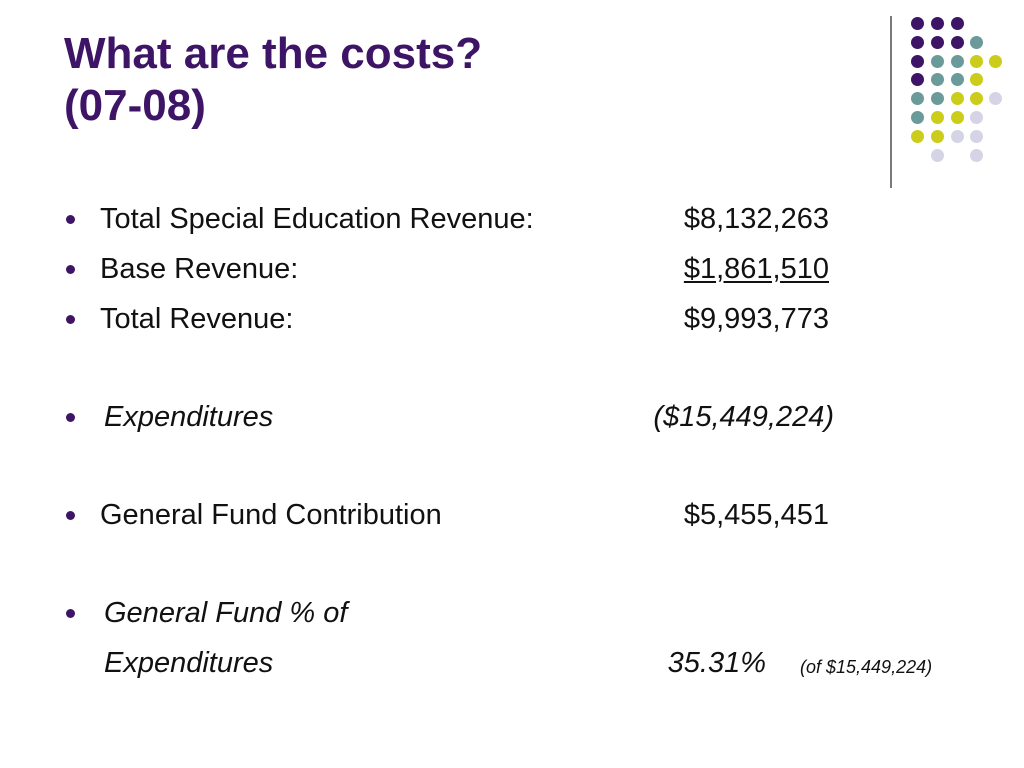  Describe the element at coordinates (273, 80) in the screenshot. I see `page-title: What are the costs? (07-08)` at that location.